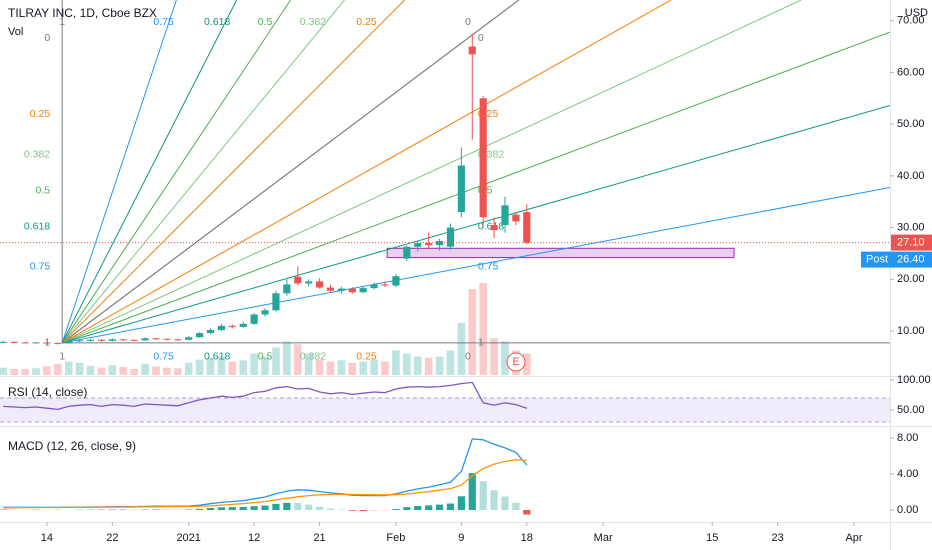 The width and height of the screenshot is (932, 550). Describe the element at coordinates (461, 538) in the screenshot. I see `x-tick-label: 9` at that location.